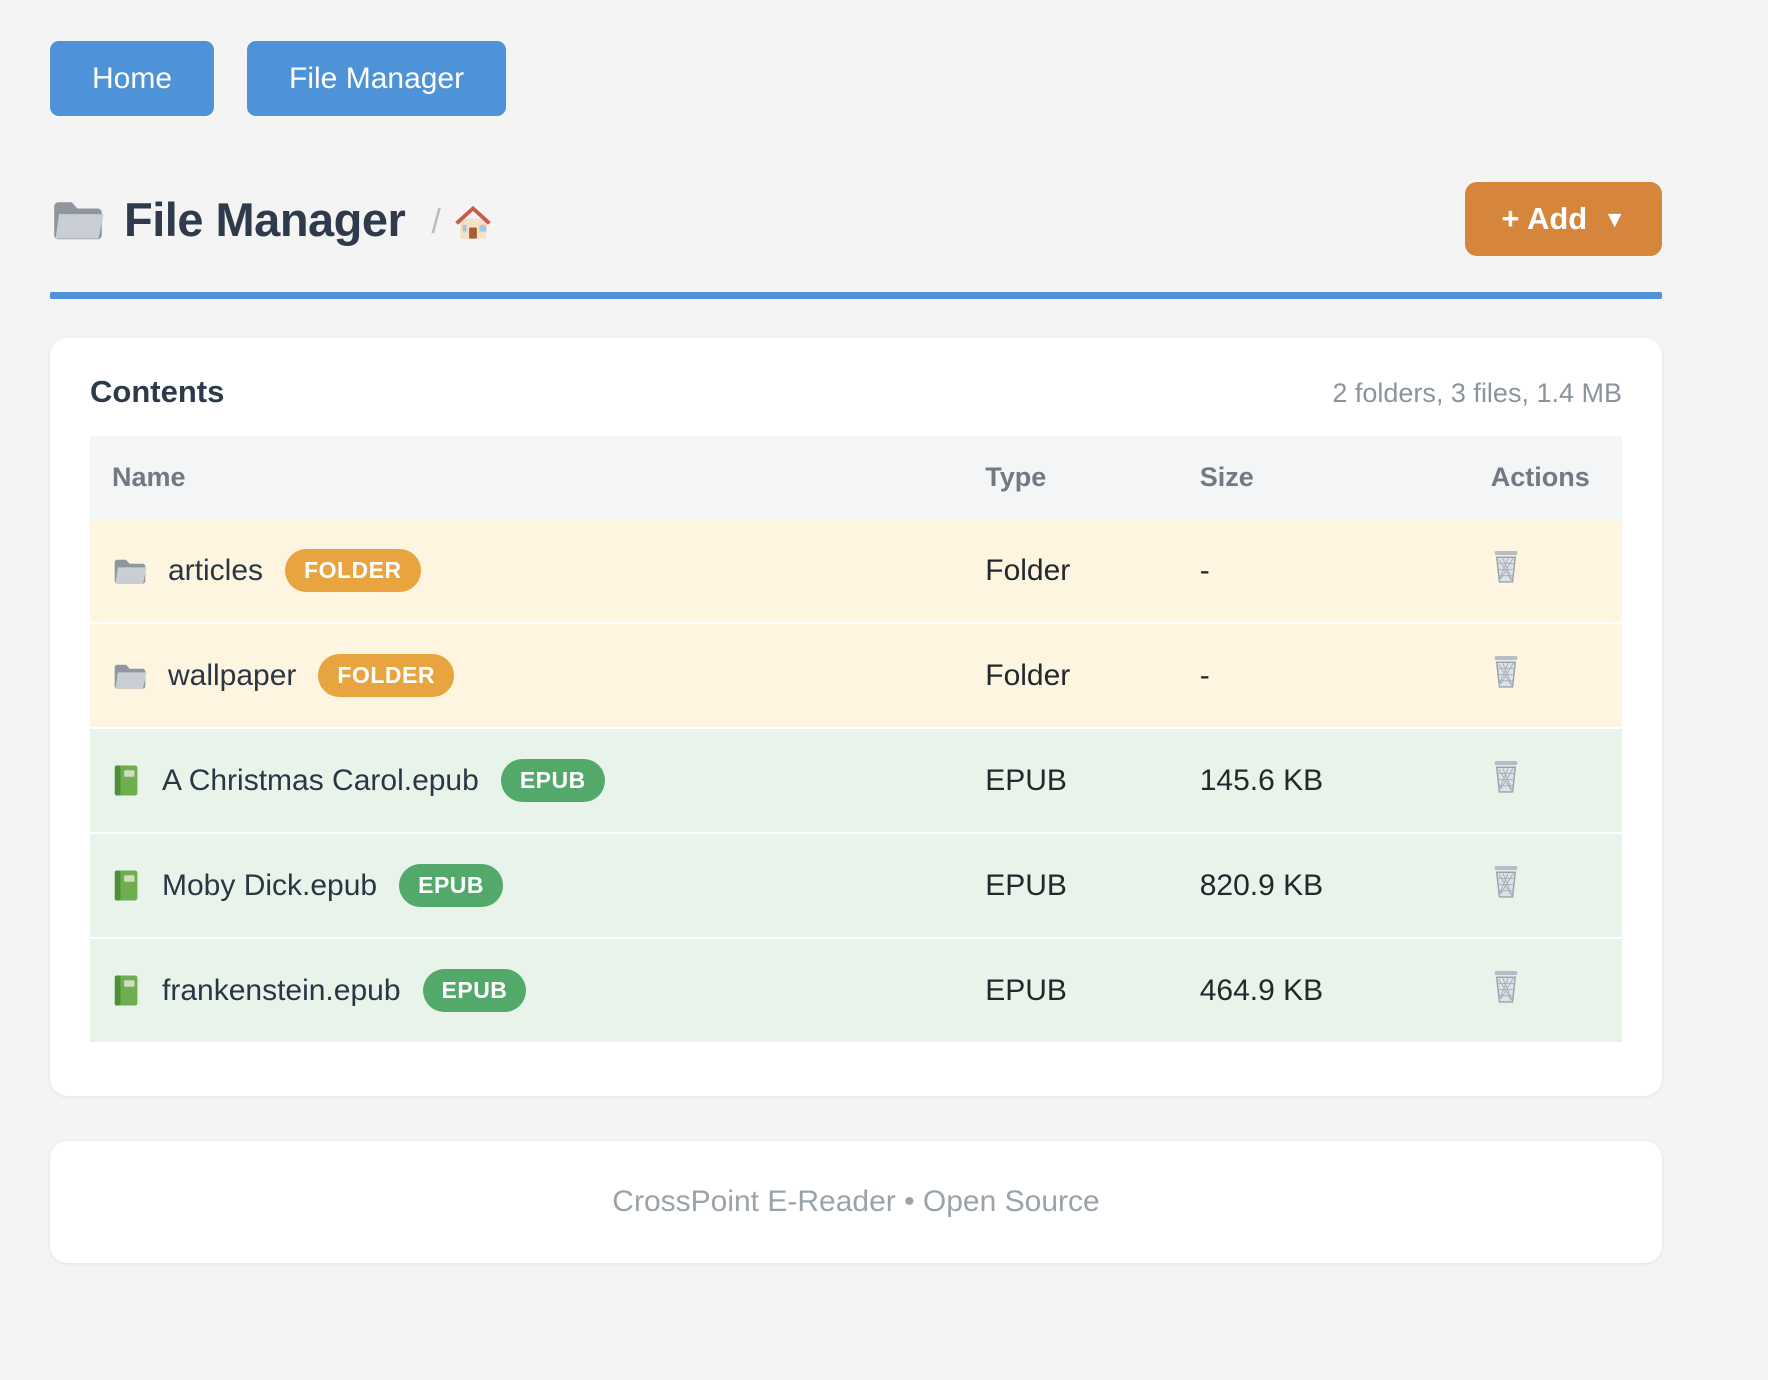 Image resolution: width=1768 pixels, height=1380 pixels. I want to click on column-header-actions: Actions, so click(1540, 477).